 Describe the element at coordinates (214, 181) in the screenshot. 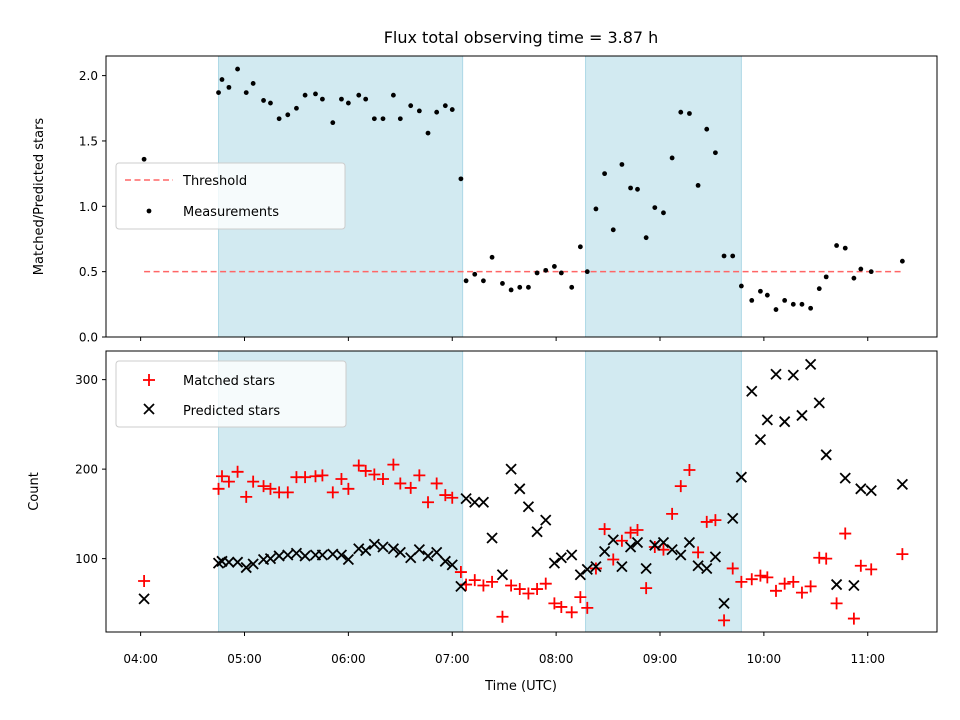

I see `legend-threshold-label: Threshold` at that location.